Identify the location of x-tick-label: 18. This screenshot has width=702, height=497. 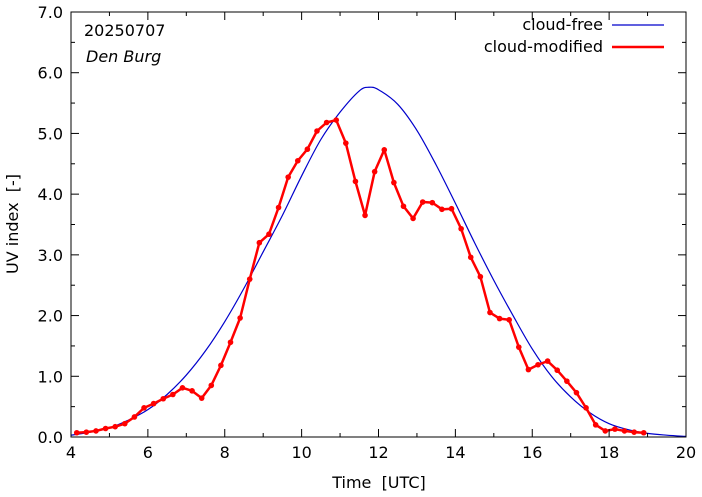
(609, 452).